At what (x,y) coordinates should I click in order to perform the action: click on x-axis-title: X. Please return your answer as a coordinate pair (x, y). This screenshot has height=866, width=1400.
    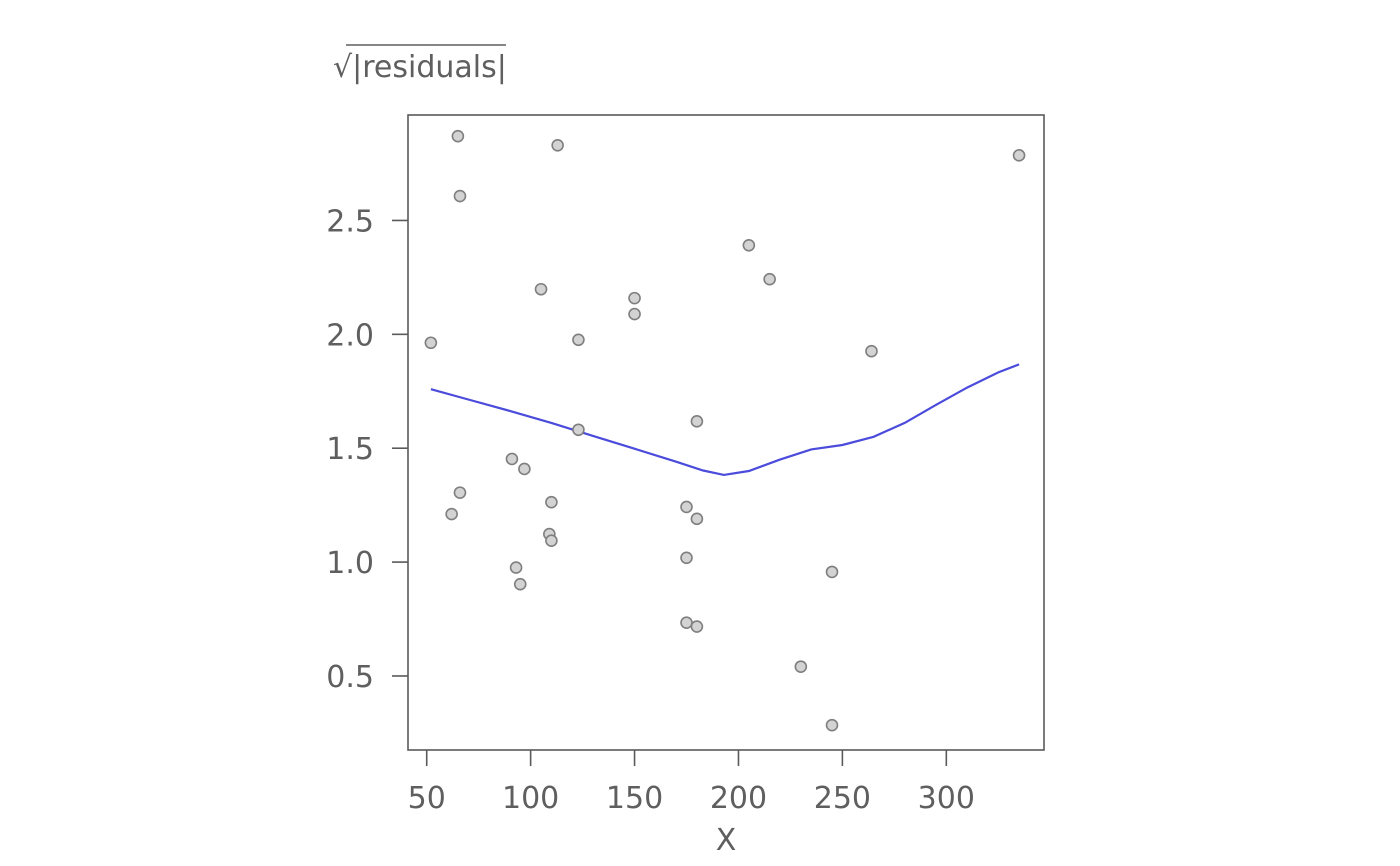
    Looking at the image, I should click on (726, 840).